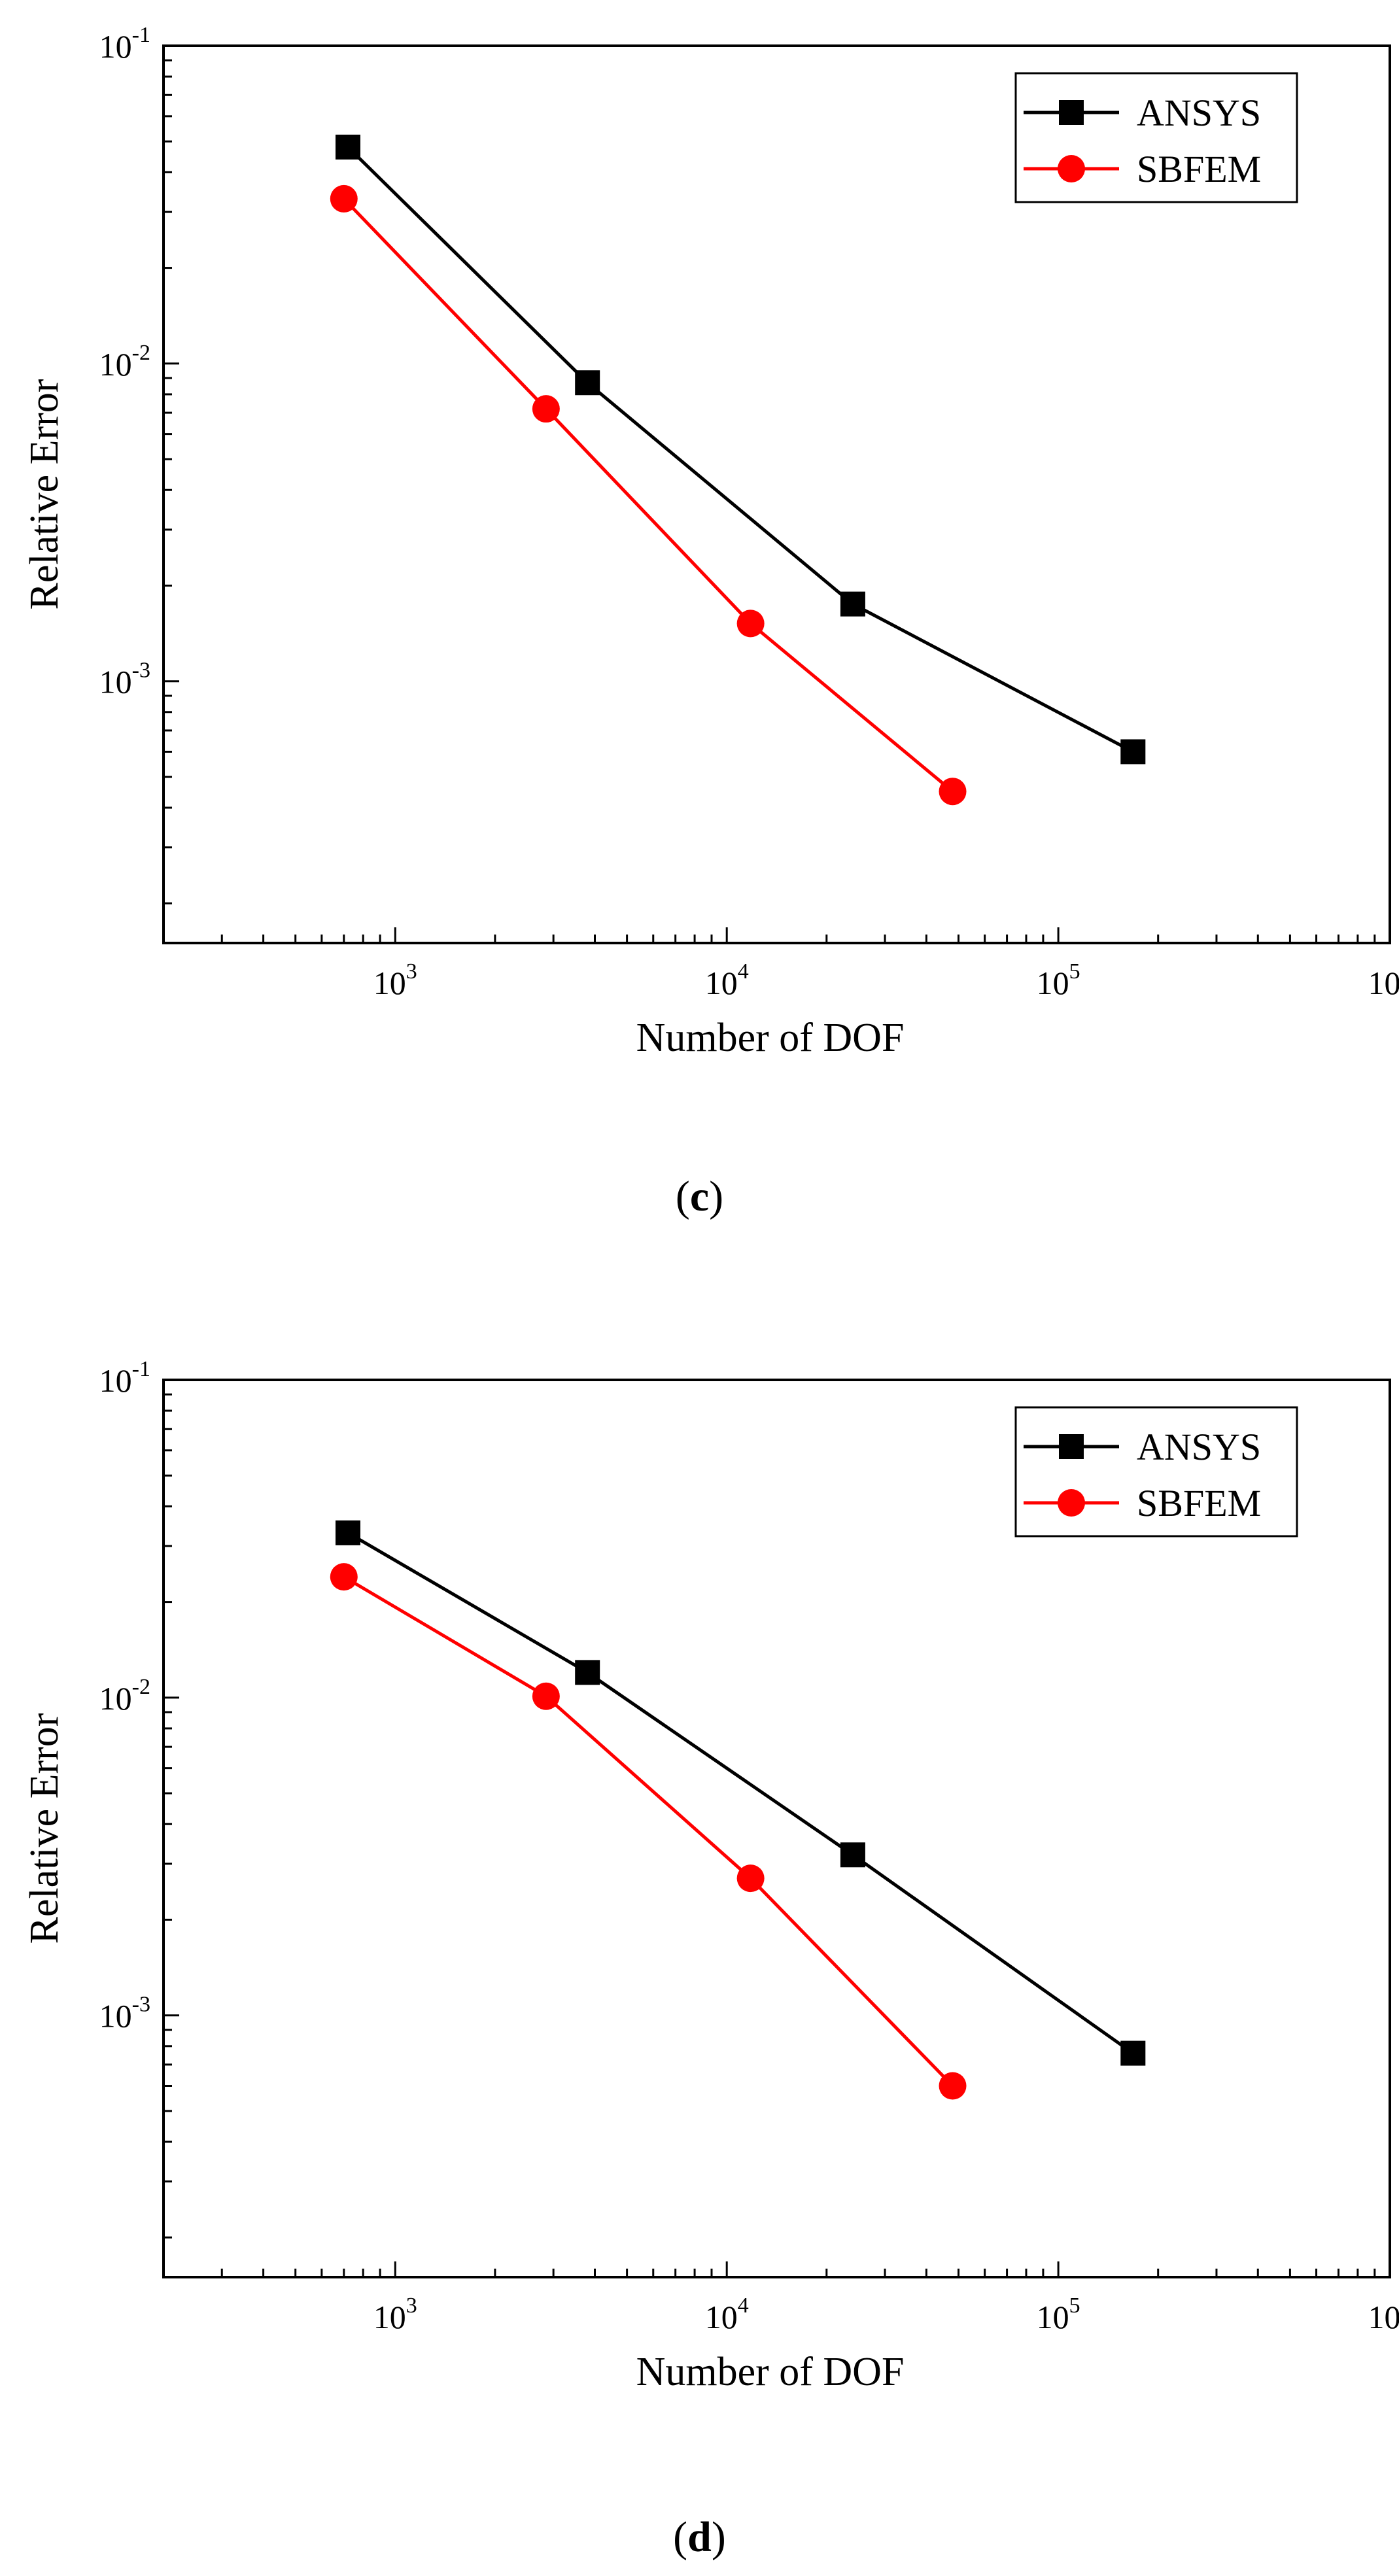 This screenshot has width=1399, height=2576. Describe the element at coordinates (1071, 113) in the screenshot. I see `chart-c-legend-ansys-marker` at that location.